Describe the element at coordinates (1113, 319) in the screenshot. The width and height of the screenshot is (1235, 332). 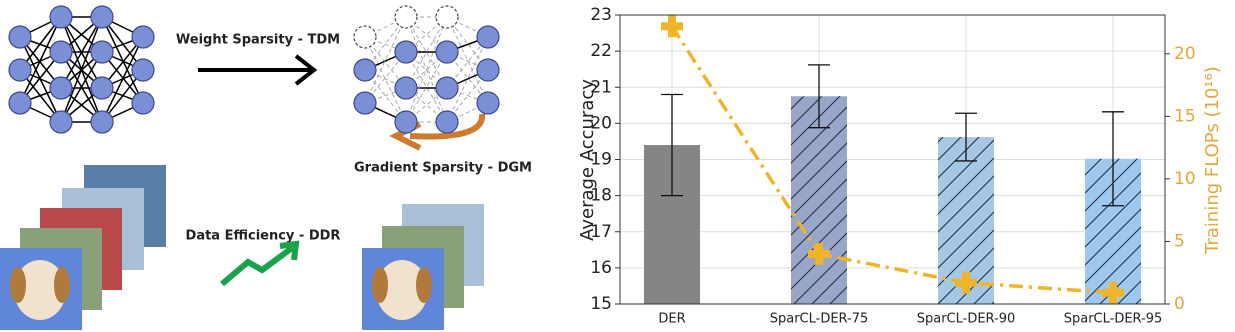
I see `x-tick-label: SparCL-DER-95` at that location.